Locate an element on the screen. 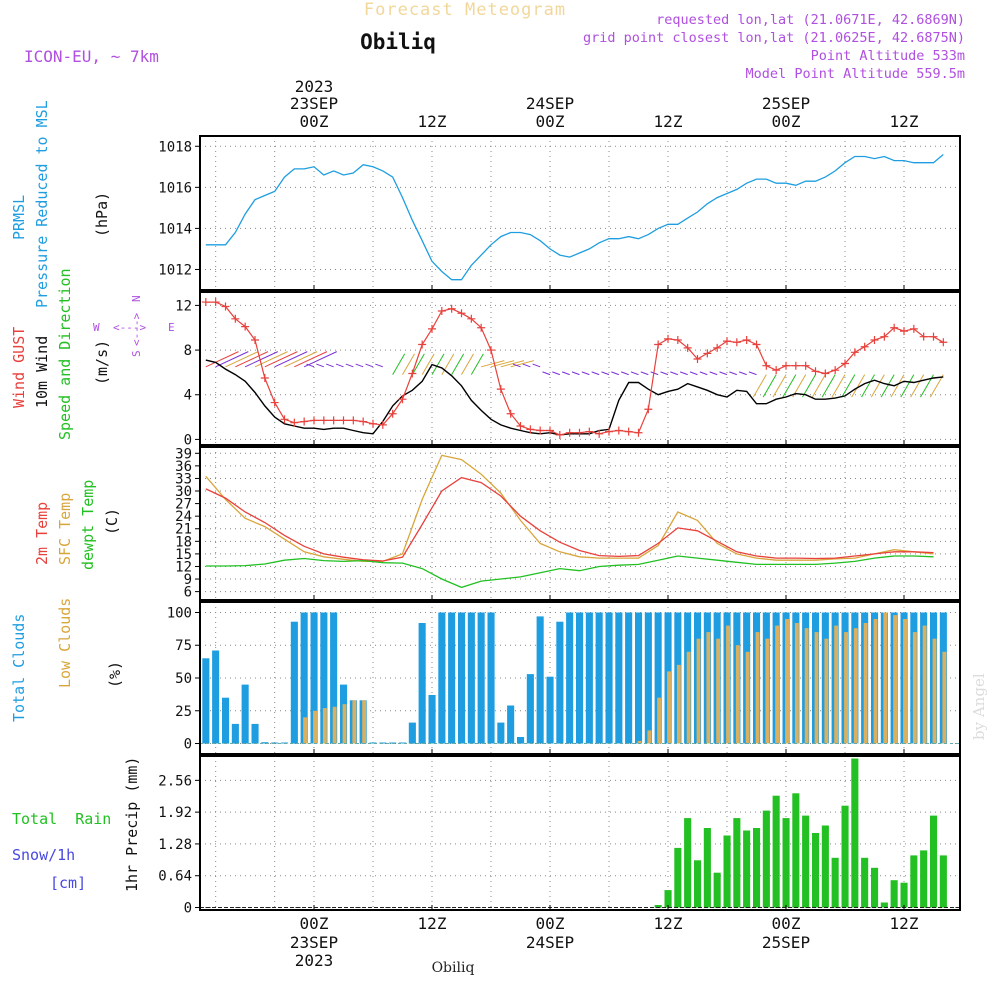 Image resolution: width=1000 pixels, height=1000 pixels. y-tick-label: 0.64 is located at coordinates (175, 877).